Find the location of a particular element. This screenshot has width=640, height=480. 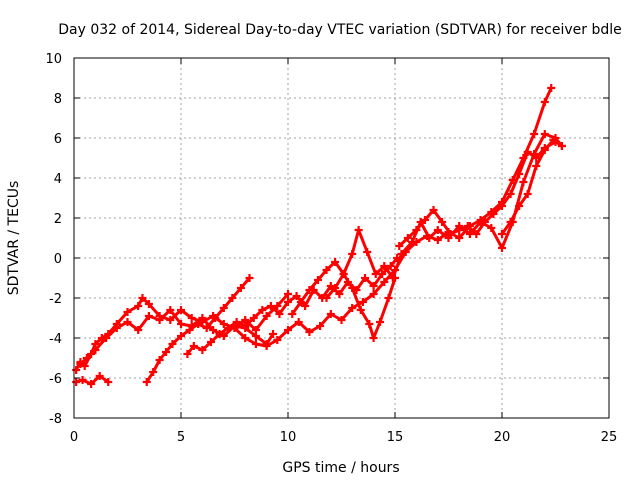

x-tick-label: 25 is located at coordinates (609, 437).